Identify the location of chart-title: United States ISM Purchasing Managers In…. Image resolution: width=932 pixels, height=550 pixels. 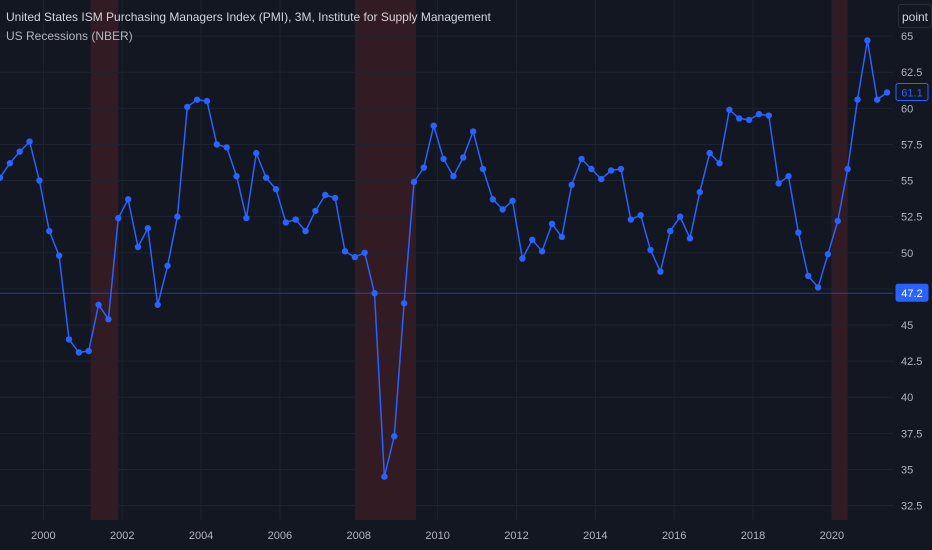
(248, 17).